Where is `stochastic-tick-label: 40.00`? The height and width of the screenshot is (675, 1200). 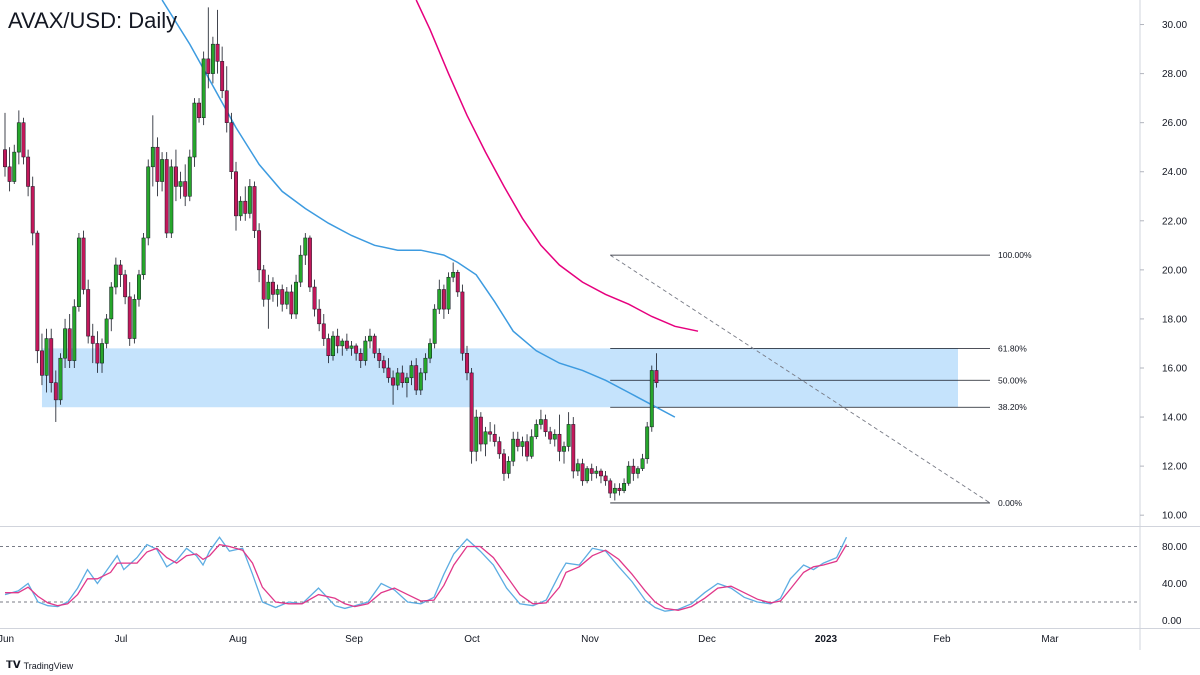
stochastic-tick-label: 40.00 is located at coordinates (1174, 584).